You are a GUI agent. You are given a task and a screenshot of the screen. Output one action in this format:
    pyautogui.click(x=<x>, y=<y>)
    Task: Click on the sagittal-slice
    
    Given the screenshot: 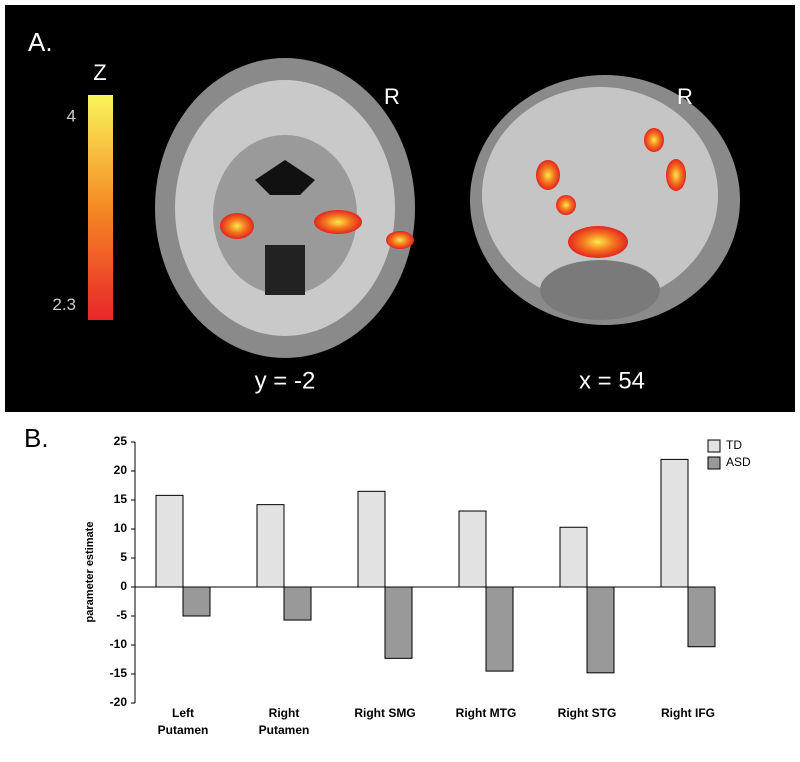 What is the action you would take?
    pyautogui.click(x=605, y=200)
    